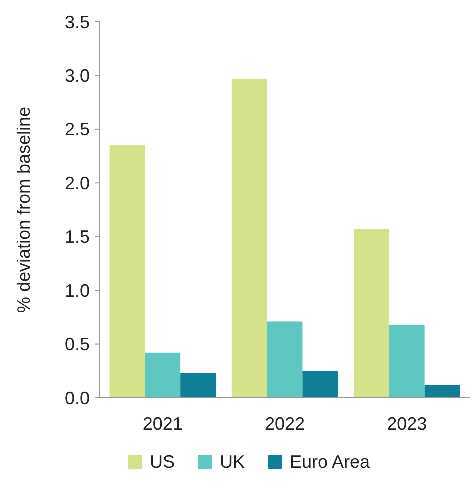  I want to click on x-tick-label: 2023, so click(407, 424).